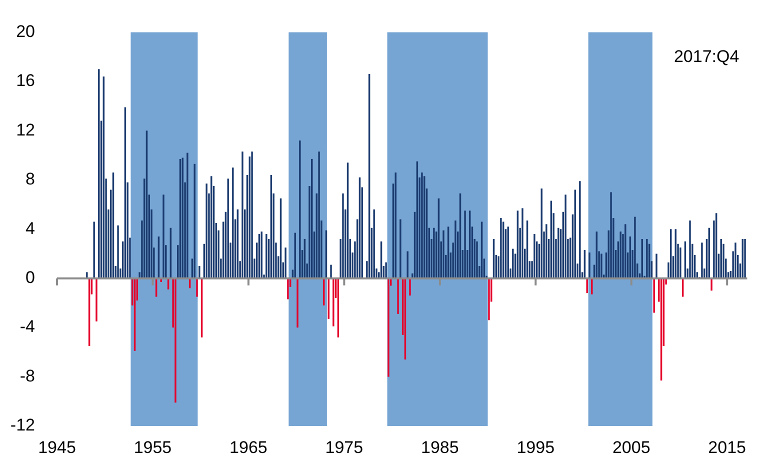  I want to click on x-tick-label: 2015, so click(727, 447).